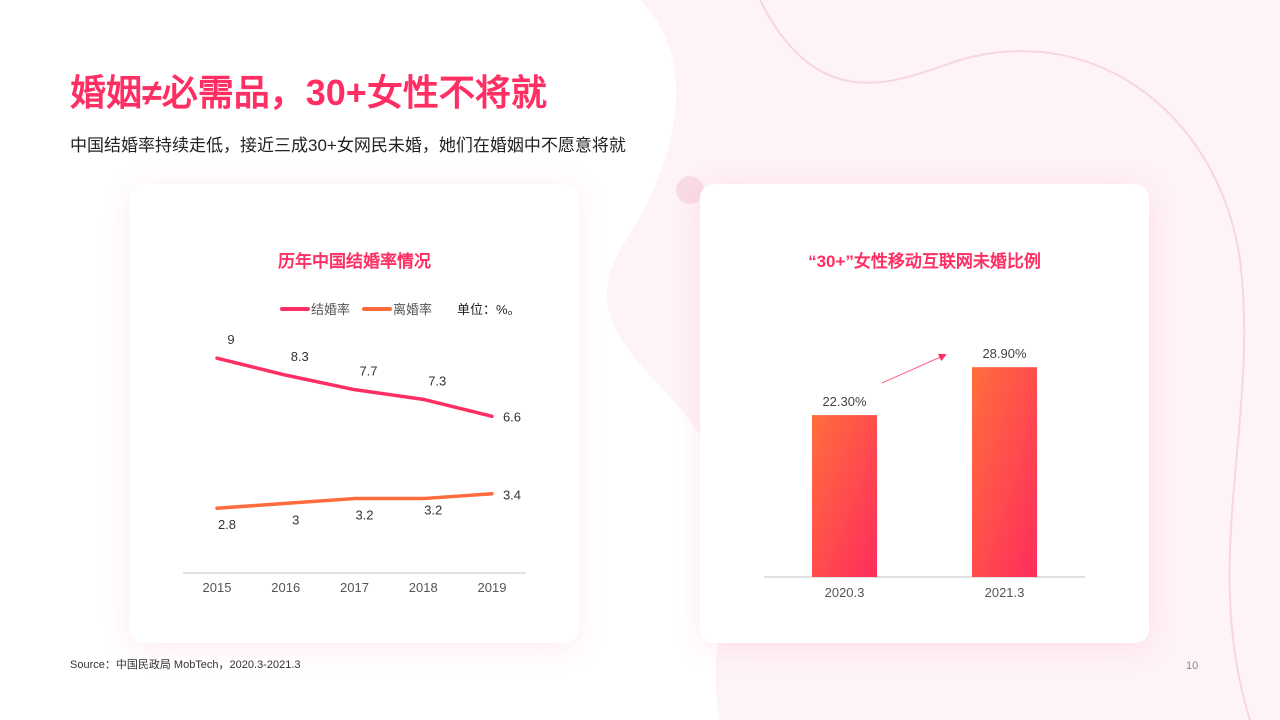 The height and width of the screenshot is (720, 1280). What do you see at coordinates (185, 665) in the screenshot?
I see `source-note: Source：中国民政局 MobTech，2020.3-2021.3` at bounding box center [185, 665].